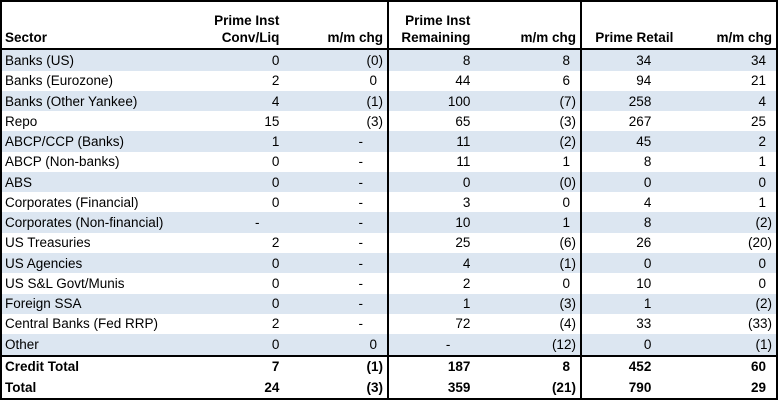  I want to click on table-row: Banks (US) 0 (0) 8 8 34 34, so click(389, 60).